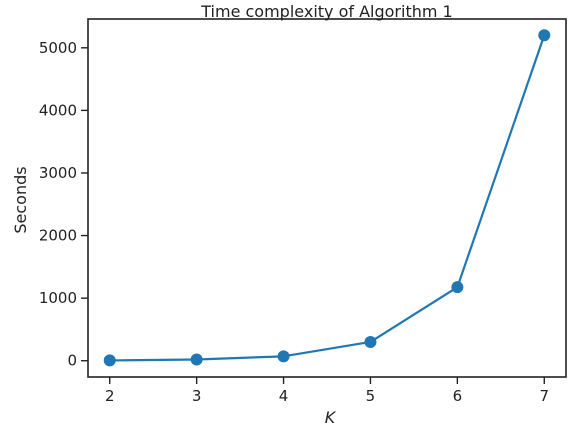 This screenshot has height=432, width=568. Describe the element at coordinates (326, 11) in the screenshot. I see `chart-title: Time complexity of Algorithm 1` at that location.